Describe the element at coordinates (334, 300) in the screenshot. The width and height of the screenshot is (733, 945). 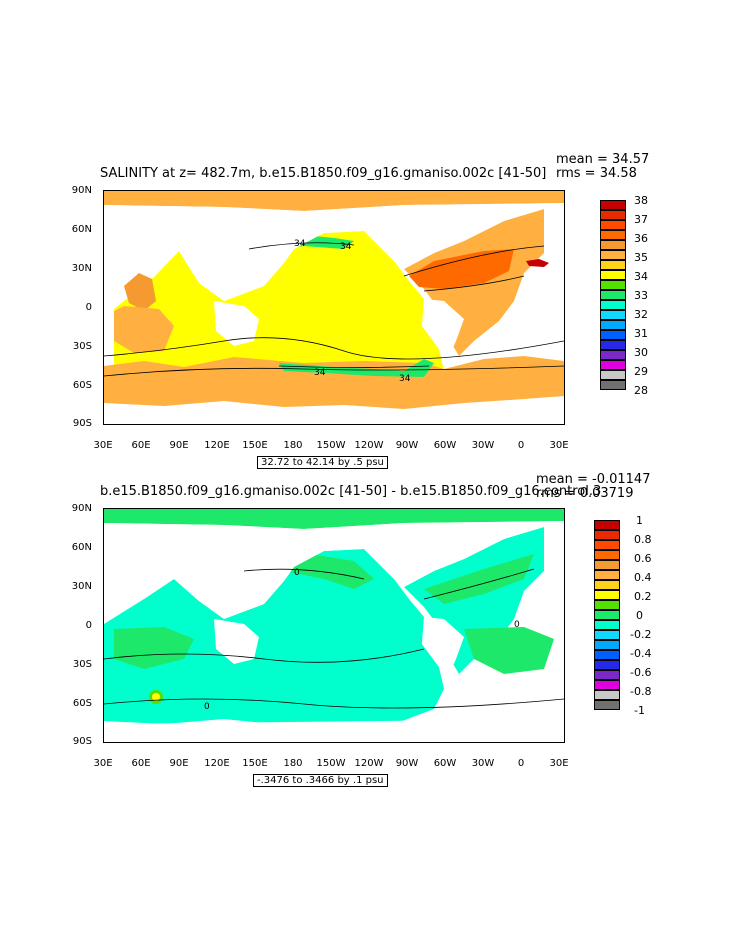
I see `map-canvas: 34 34 34 34` at that location.